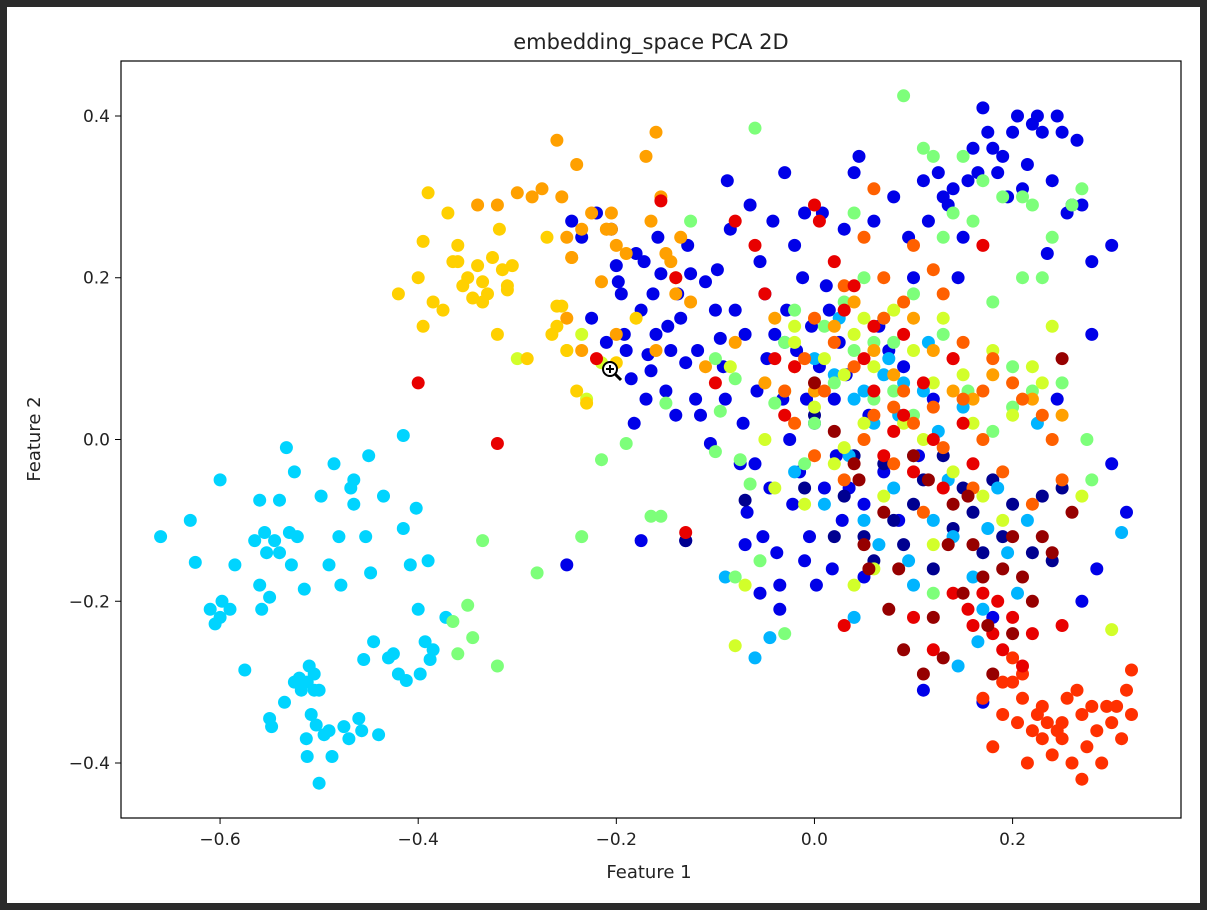 This screenshot has width=1207, height=910. I want to click on x-tick-label: −0.2, so click(616, 840).